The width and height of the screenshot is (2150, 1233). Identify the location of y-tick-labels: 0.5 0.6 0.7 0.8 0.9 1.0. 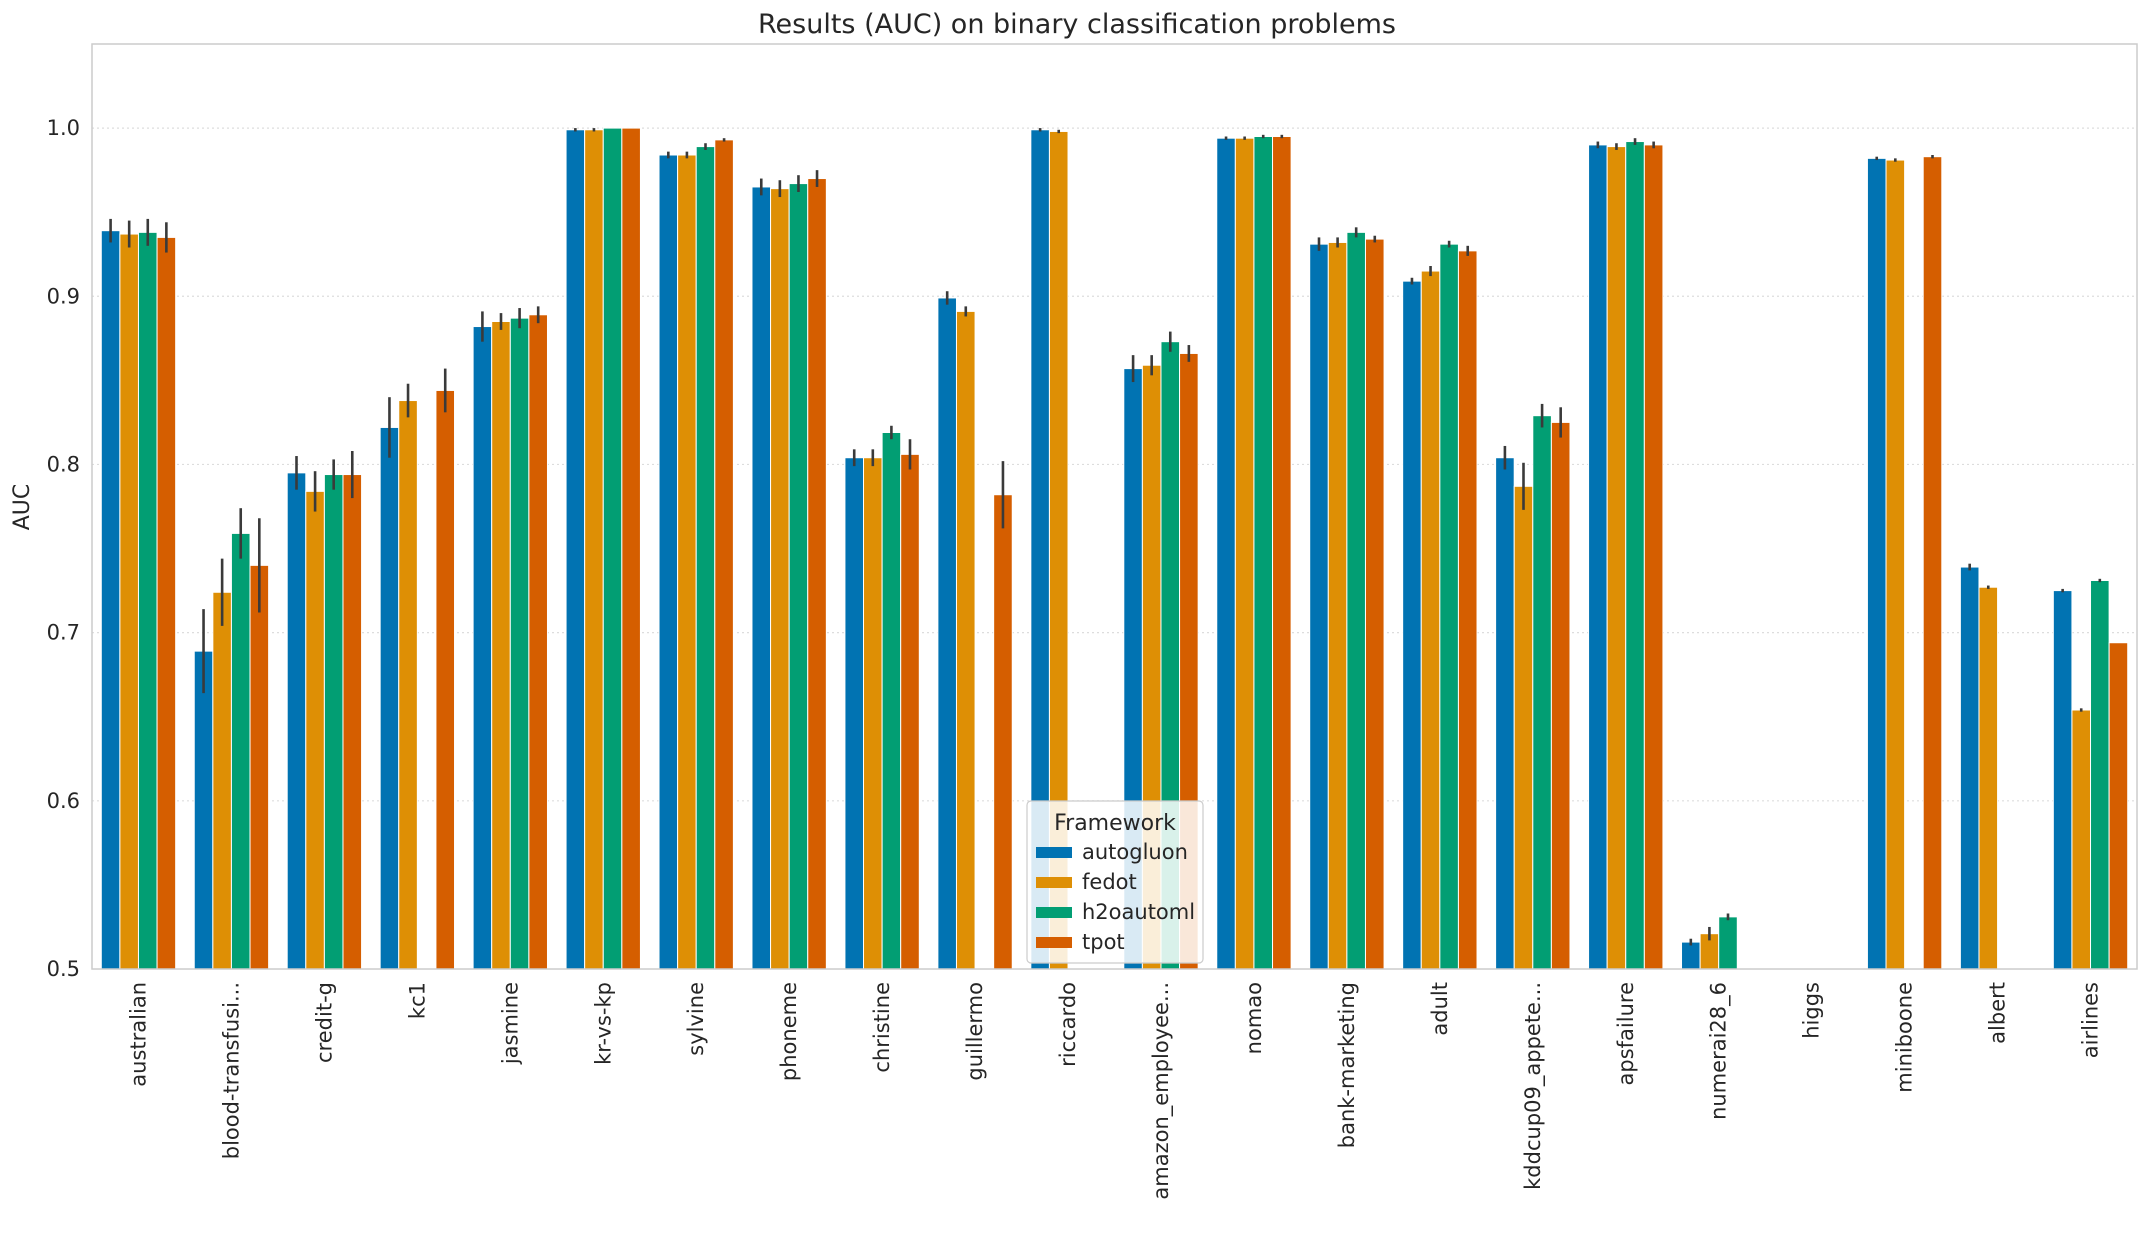
(63, 548).